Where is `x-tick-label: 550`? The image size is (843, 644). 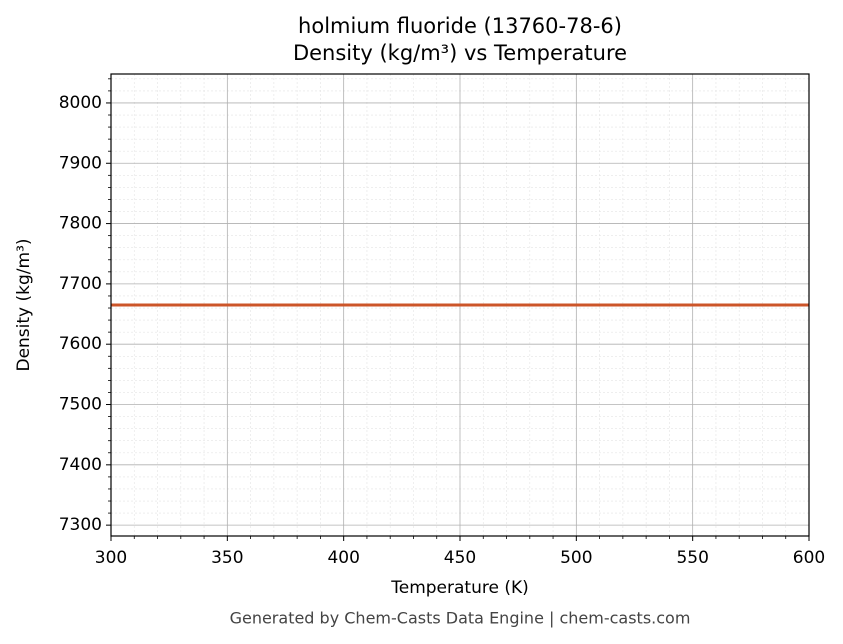 x-tick-label: 550 is located at coordinates (692, 558).